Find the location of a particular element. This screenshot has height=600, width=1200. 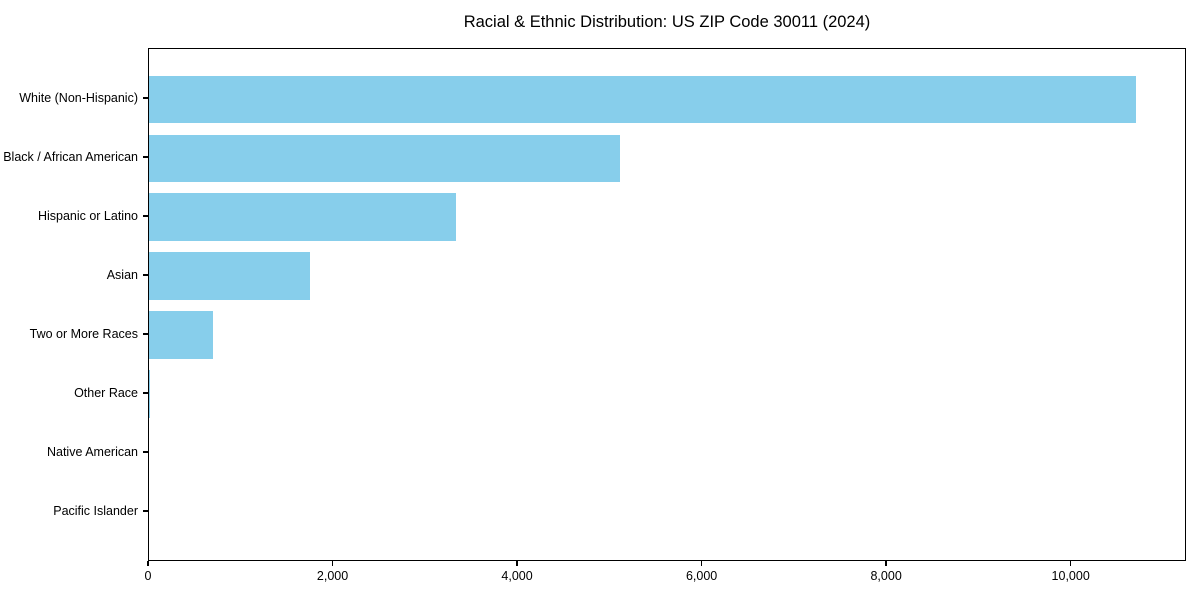

bar-asian is located at coordinates (229, 276).